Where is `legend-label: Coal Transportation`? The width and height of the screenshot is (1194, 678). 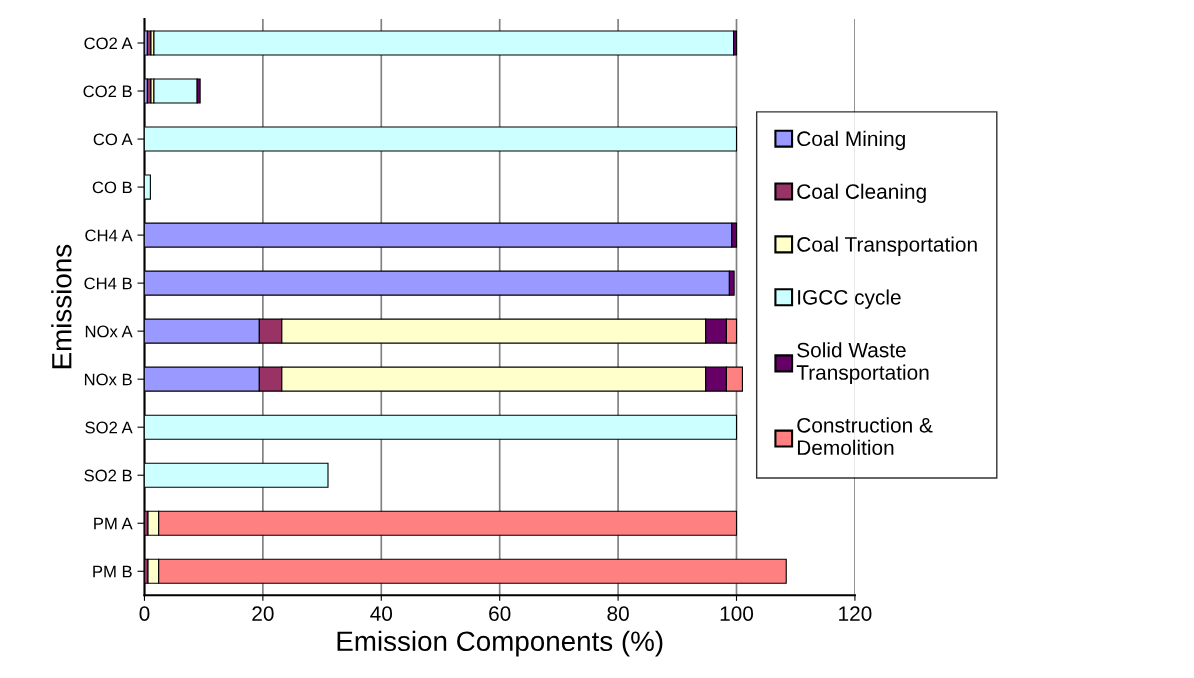 legend-label: Coal Transportation is located at coordinates (887, 246).